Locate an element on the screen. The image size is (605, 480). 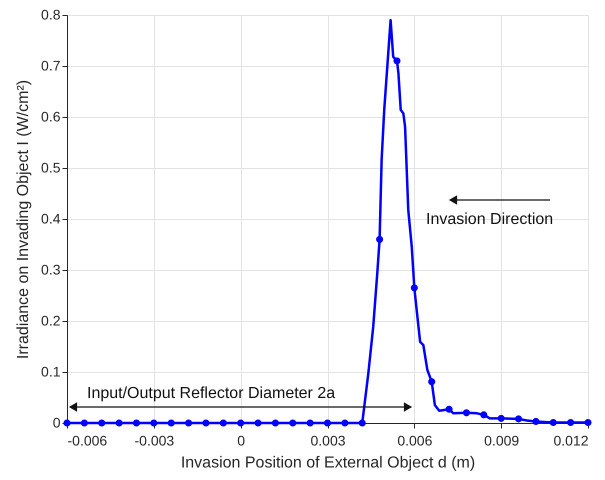
y-tick-label: 0.1 is located at coordinates (51, 372).